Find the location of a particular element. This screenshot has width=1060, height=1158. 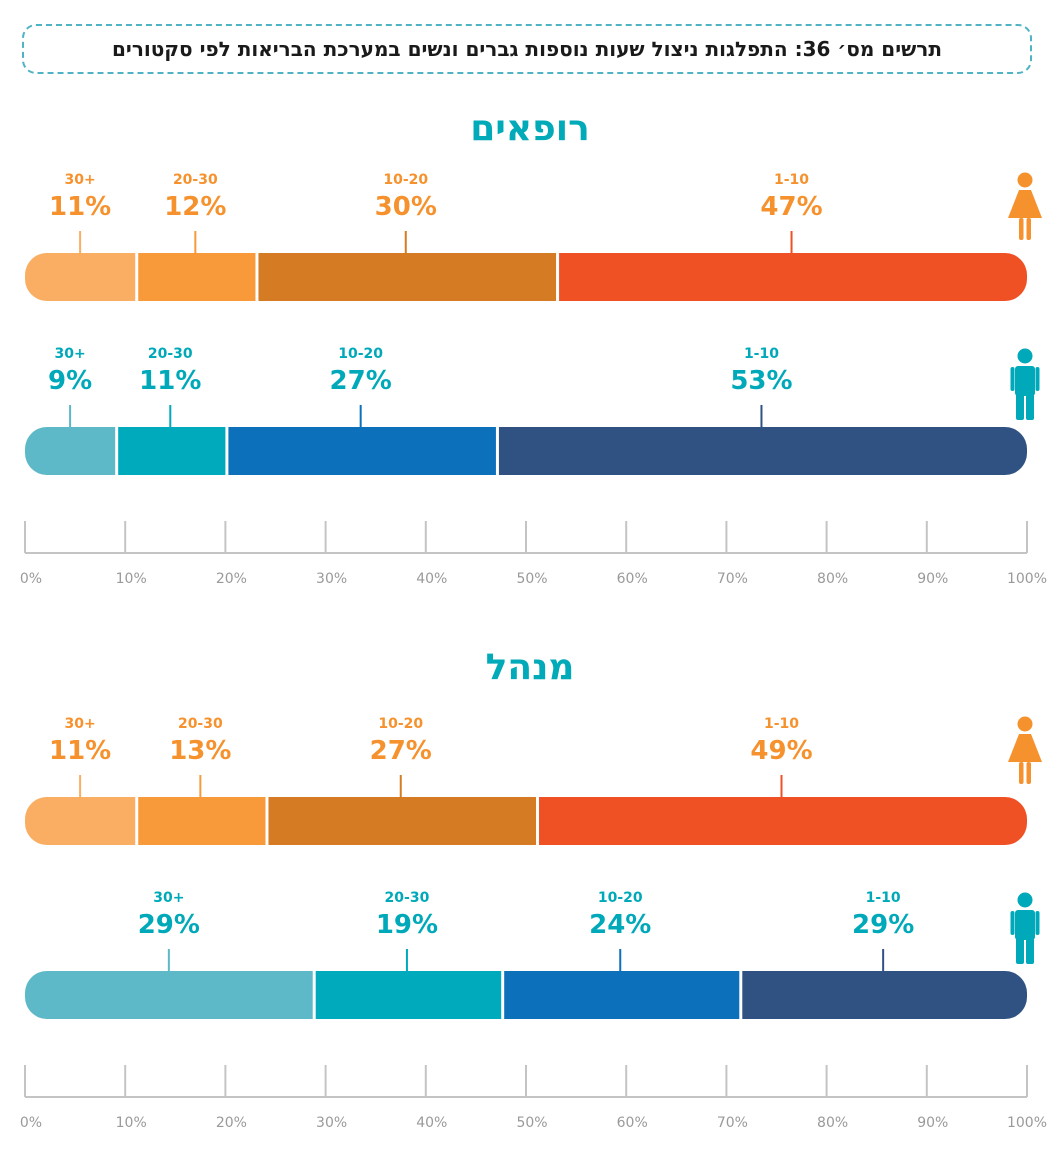

value-label: 13% is located at coordinates (200, 751).